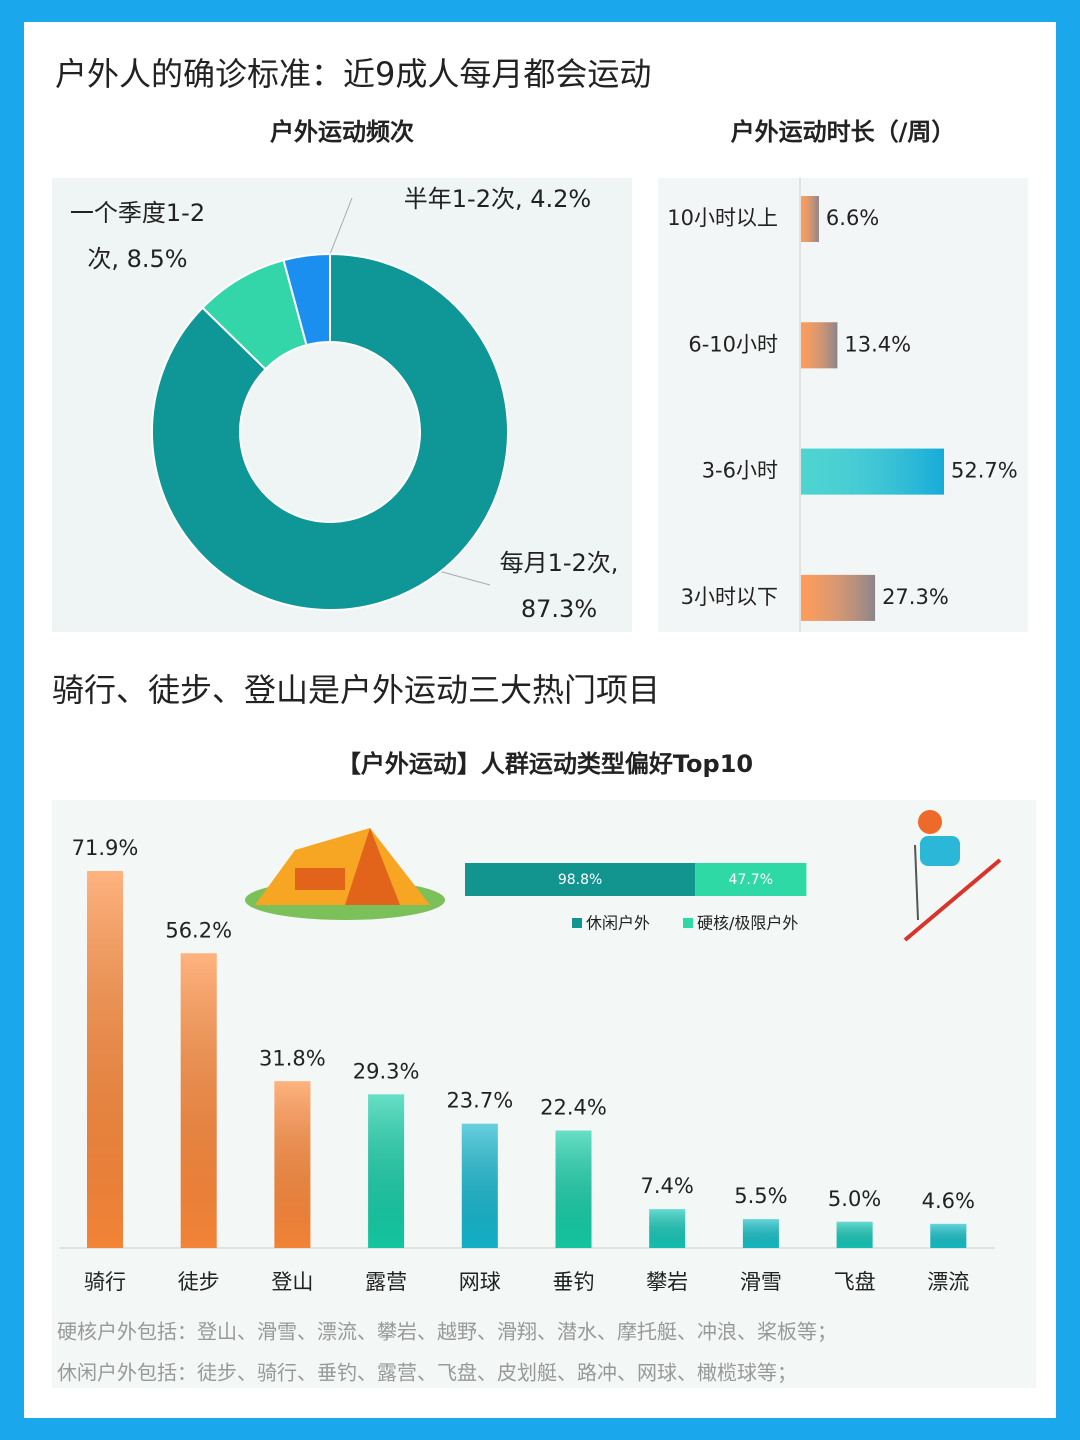 The height and width of the screenshot is (1440, 1080). Describe the element at coordinates (729, 597) in the screenshot. I see `y-tick-label: 3小时以下` at that location.